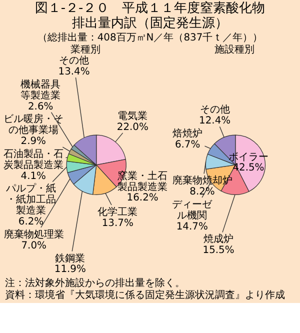 The height and width of the screenshot is (333, 300). What do you see at coordinates (33, 176) in the screenshot?
I see `data-label: 4.1%` at bounding box center [33, 176].